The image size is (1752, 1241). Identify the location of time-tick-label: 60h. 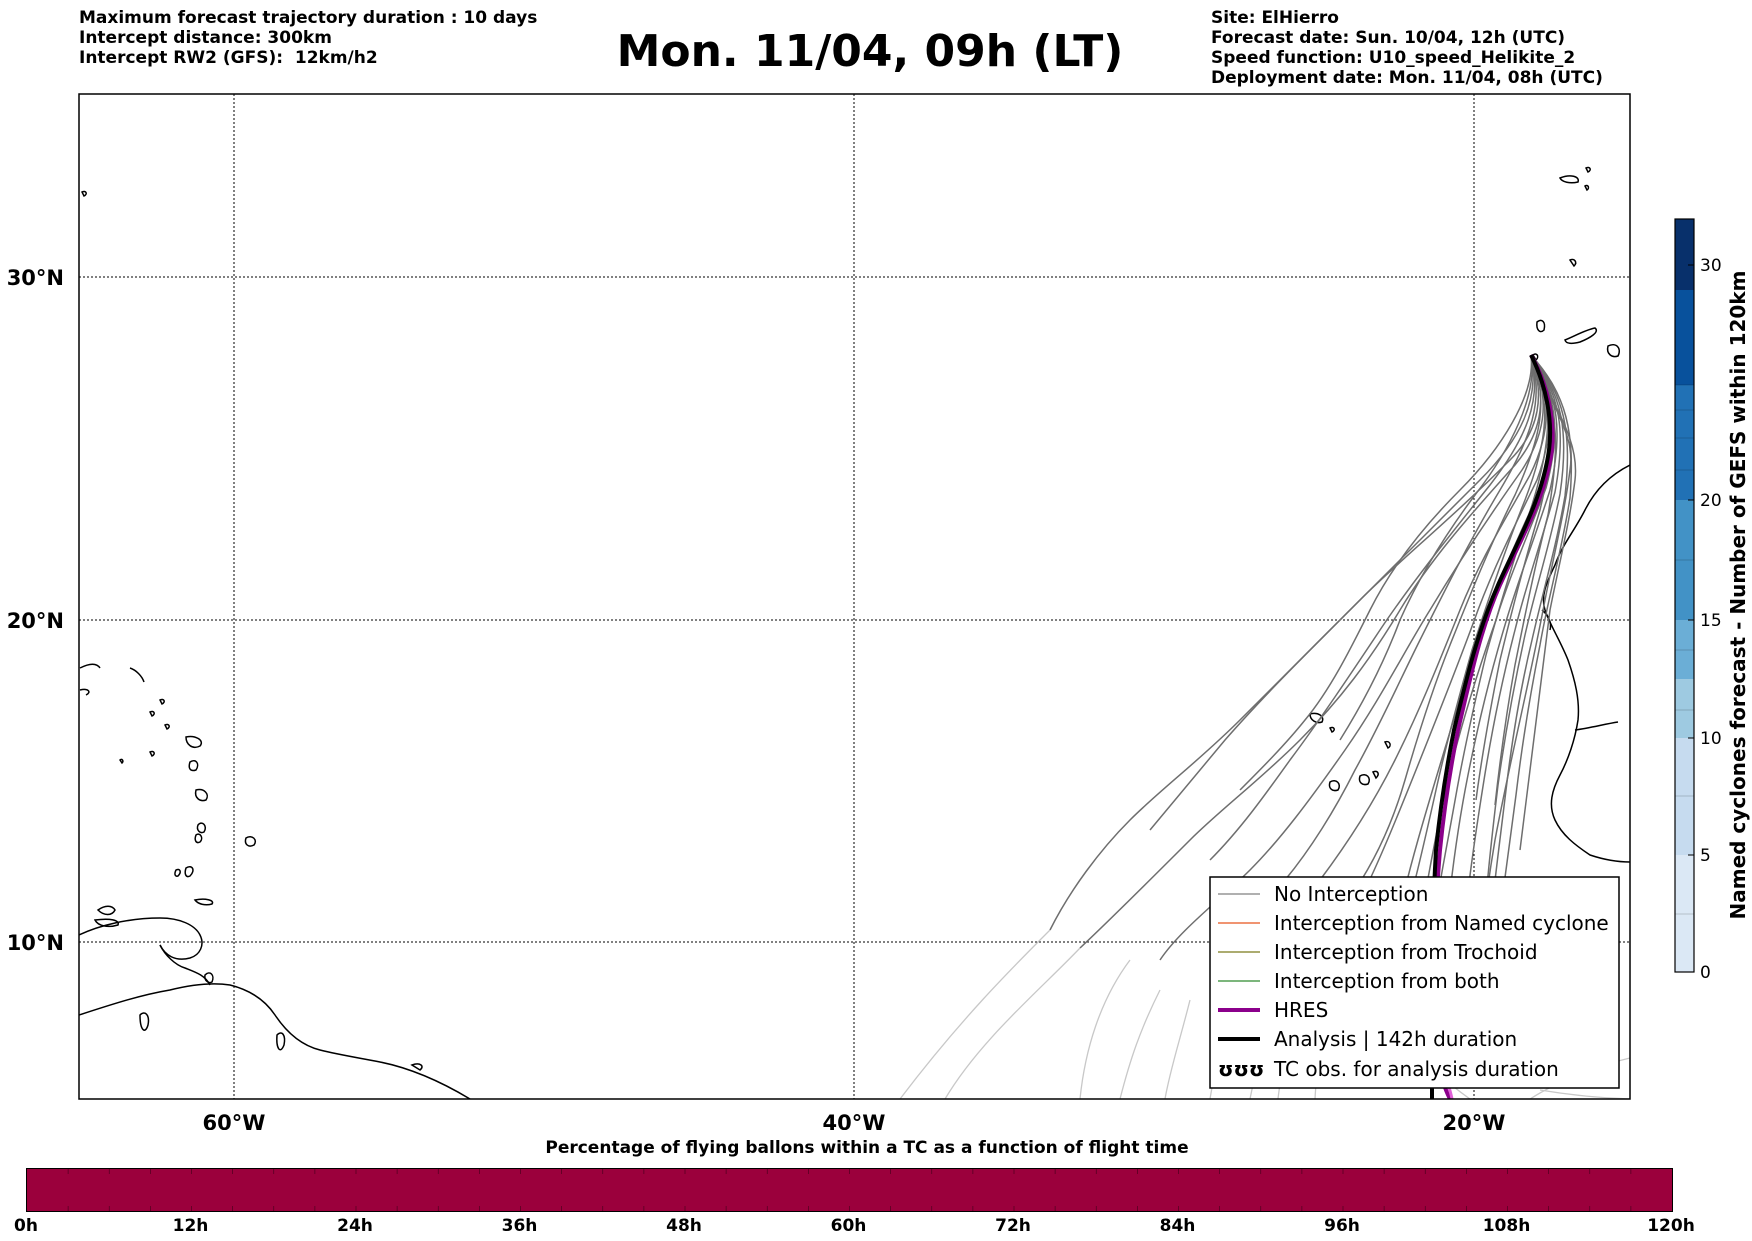
(848, 1226).